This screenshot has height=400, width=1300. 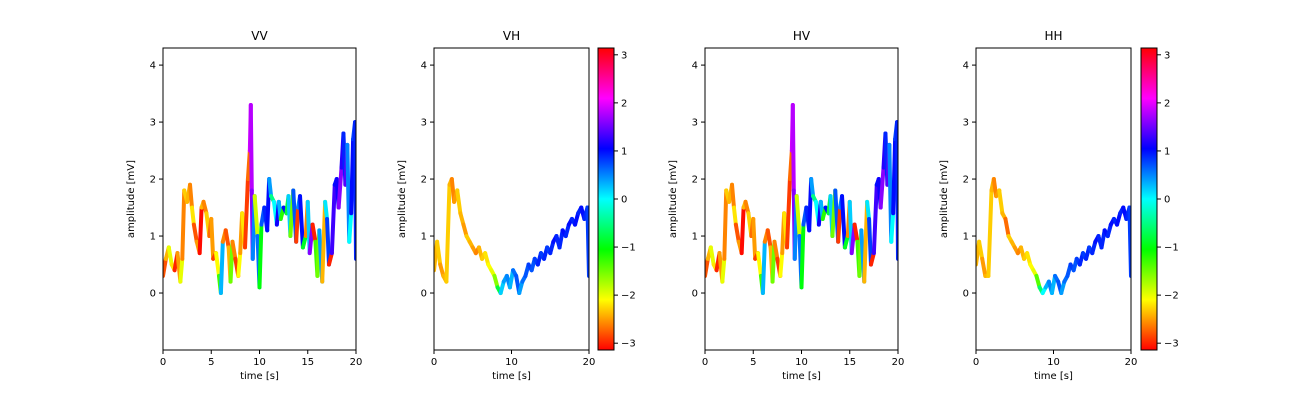 I want to click on subplot-title: VV, so click(x=259, y=36).